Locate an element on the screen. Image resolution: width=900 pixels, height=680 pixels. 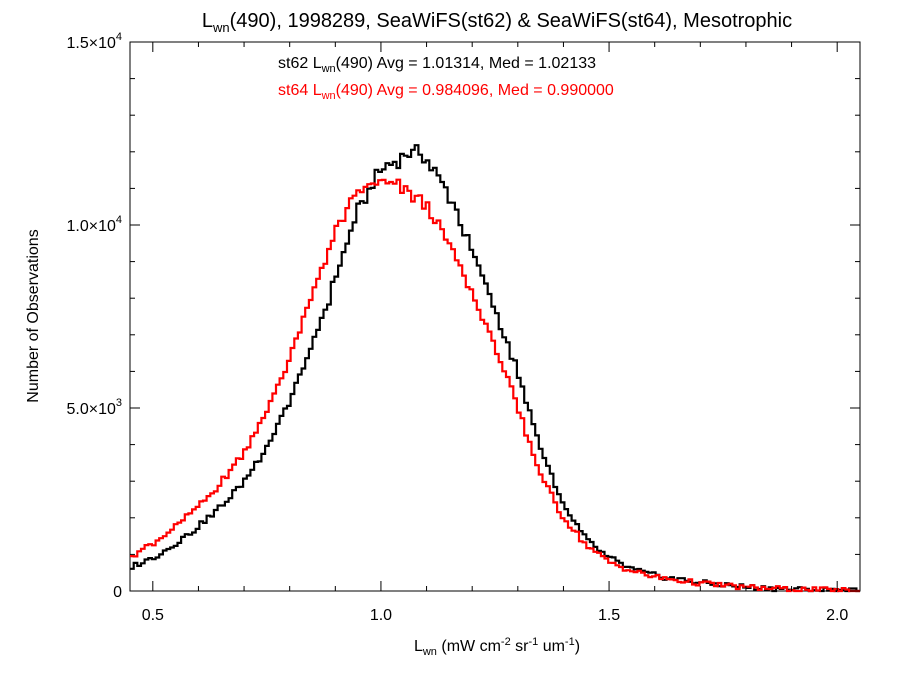
x-tick-label: 1.0 is located at coordinates (381, 615).